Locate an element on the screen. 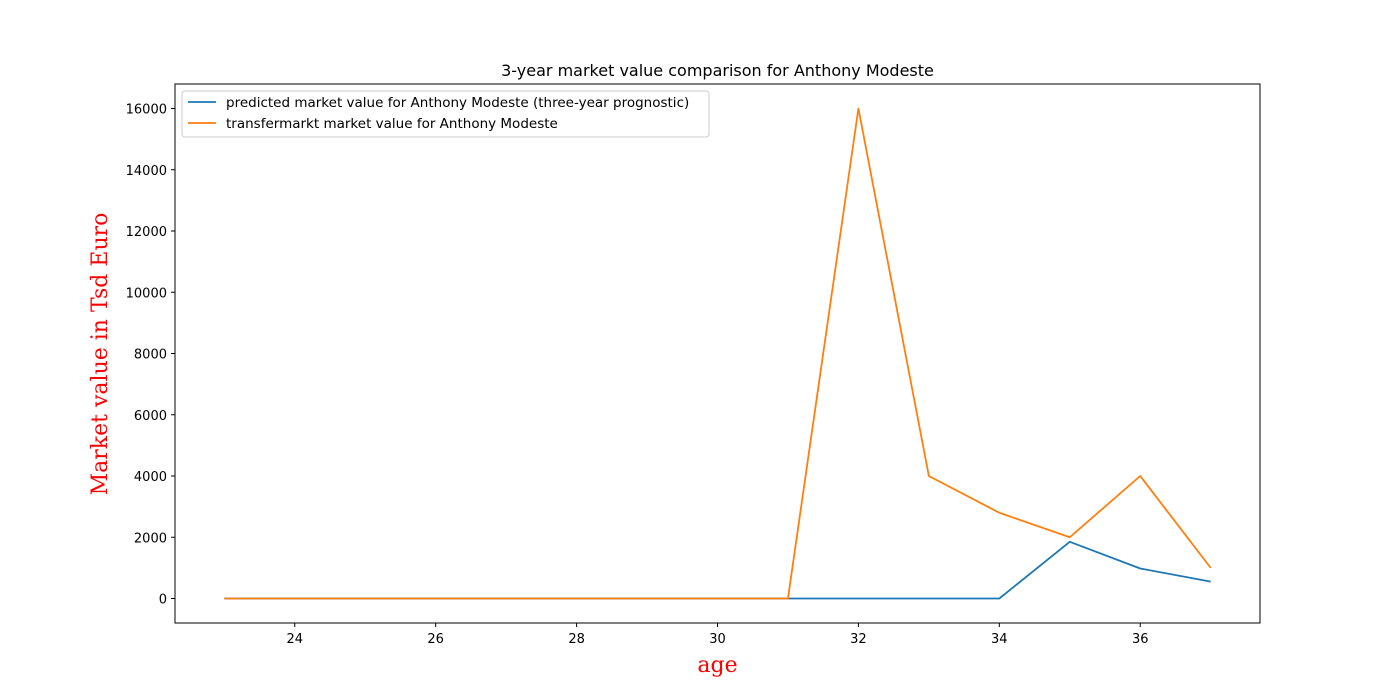 Image resolution: width=1400 pixels, height=700 pixels. y-tick-label: 4000 is located at coordinates (150, 477).